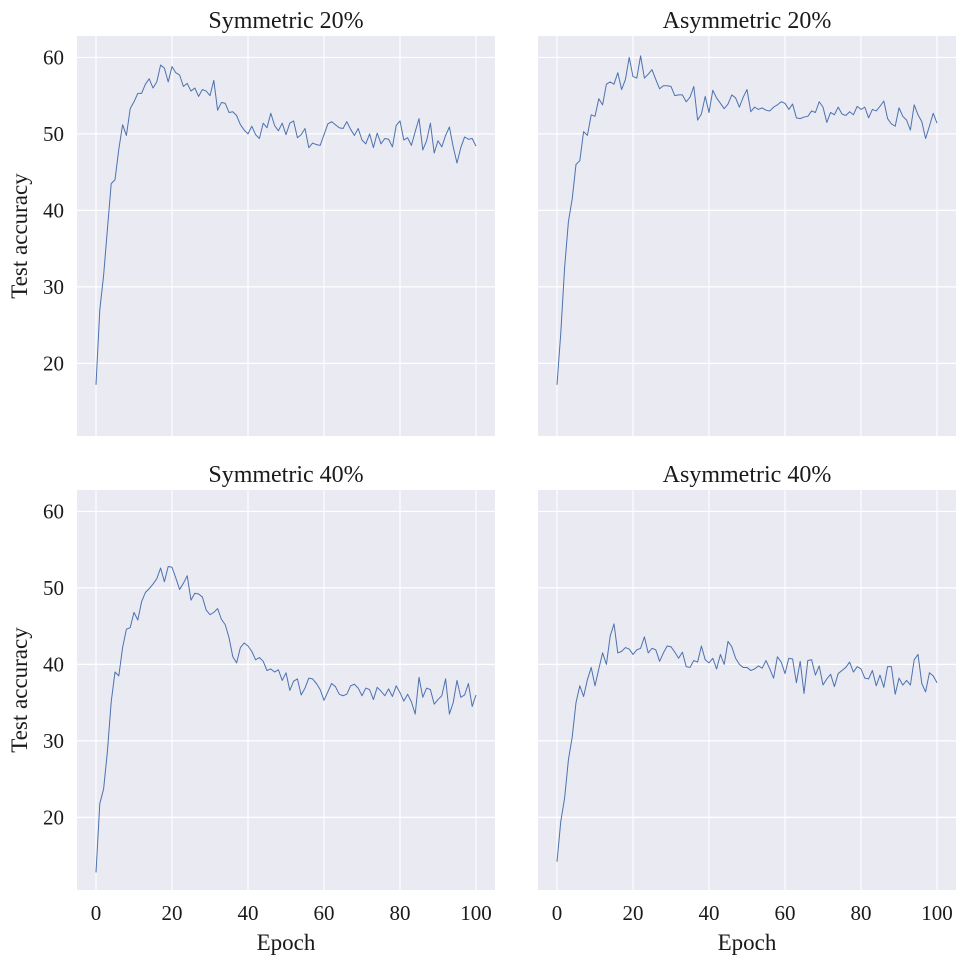 This screenshot has width=966, height=966. I want to click on subplot-title: Asymmetric 20%, so click(747, 21).